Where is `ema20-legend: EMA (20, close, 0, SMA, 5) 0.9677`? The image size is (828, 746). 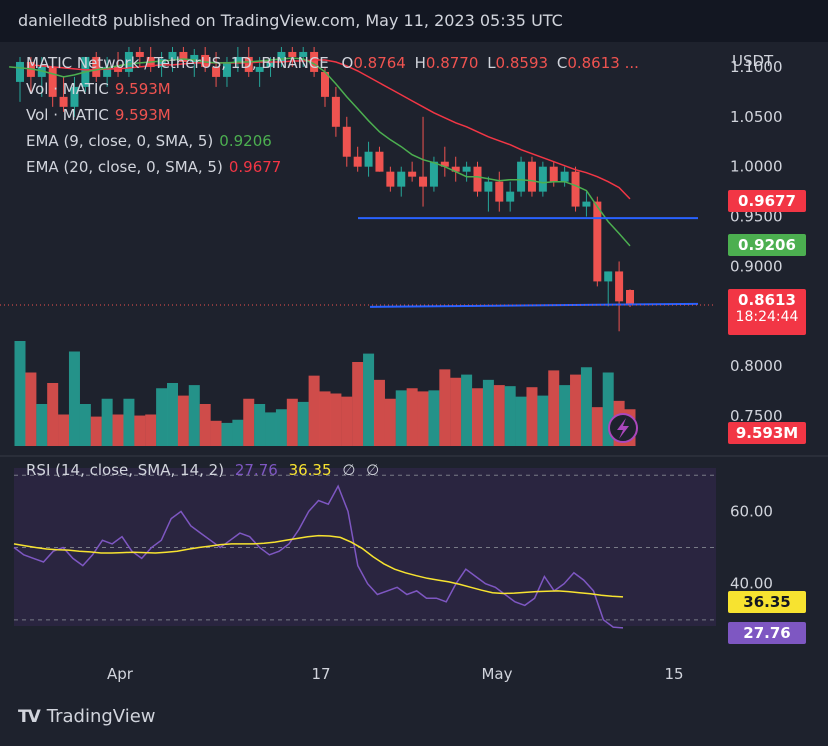 ema20-legend: EMA (20, close, 0, SMA, 5) 0.9677 is located at coordinates (153, 167).